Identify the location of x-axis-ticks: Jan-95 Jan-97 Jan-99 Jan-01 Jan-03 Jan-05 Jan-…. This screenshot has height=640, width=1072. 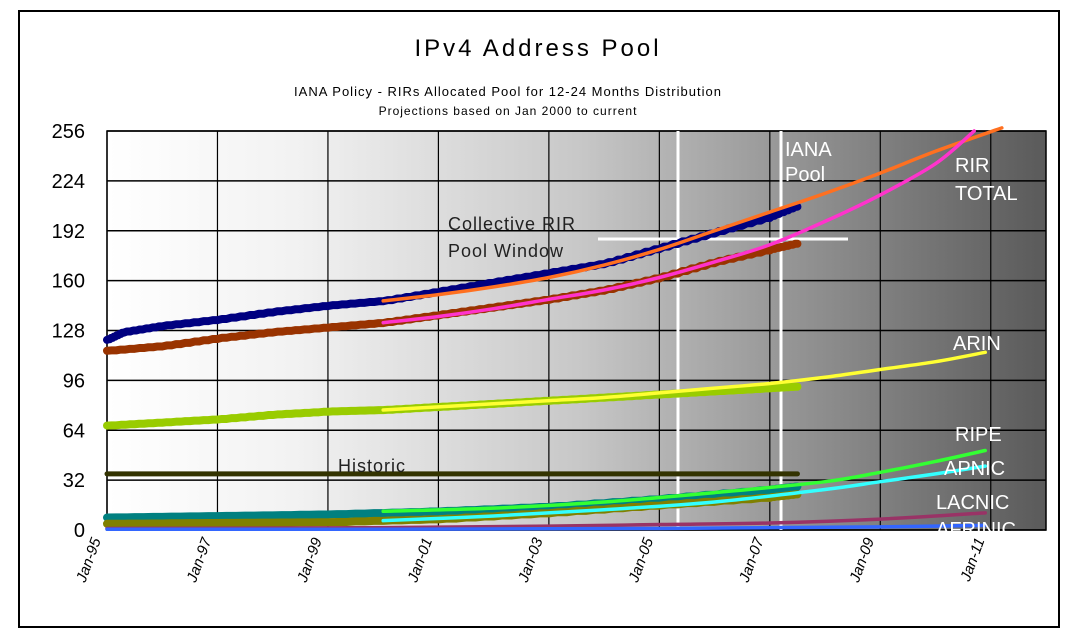
(531, 560).